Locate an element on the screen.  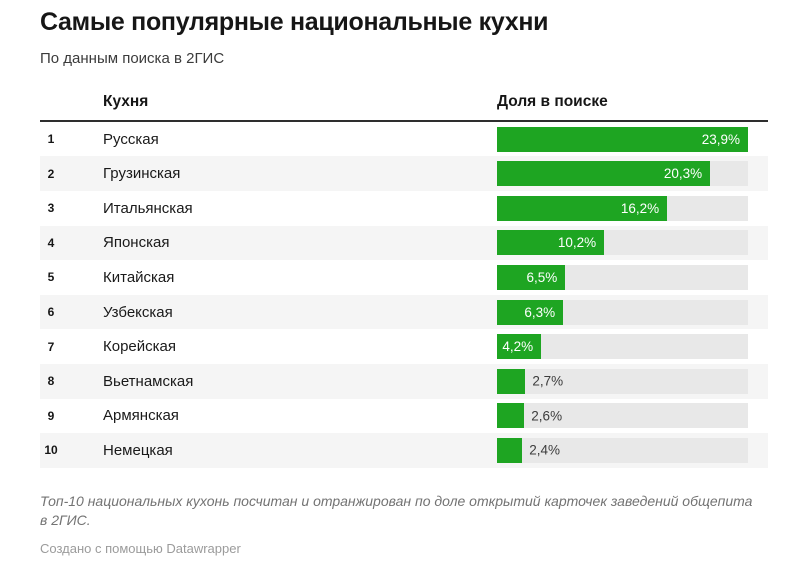
rank-cell: 1 is located at coordinates (51, 139).